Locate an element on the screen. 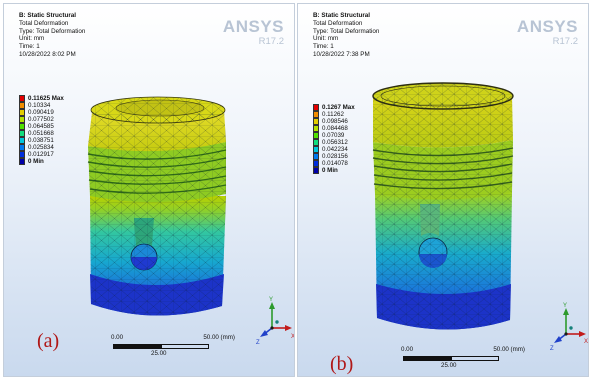 This screenshot has height=381, width=592. legend-row: 0.084468 is located at coordinates (334, 128).